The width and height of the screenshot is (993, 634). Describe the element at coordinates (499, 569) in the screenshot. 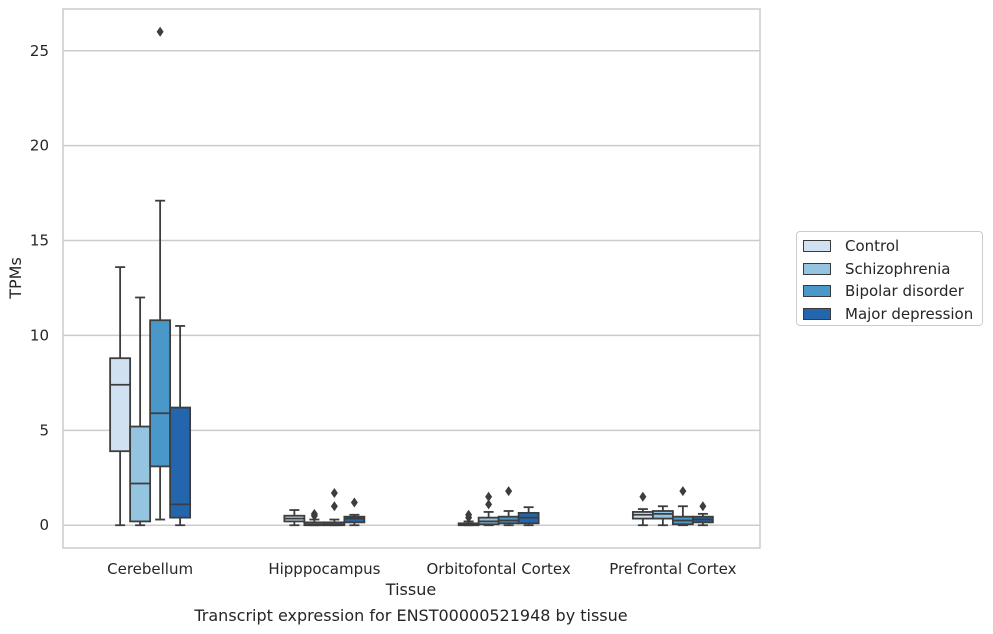

I see `x-tick-label: Orbitofontal Cortex` at that location.